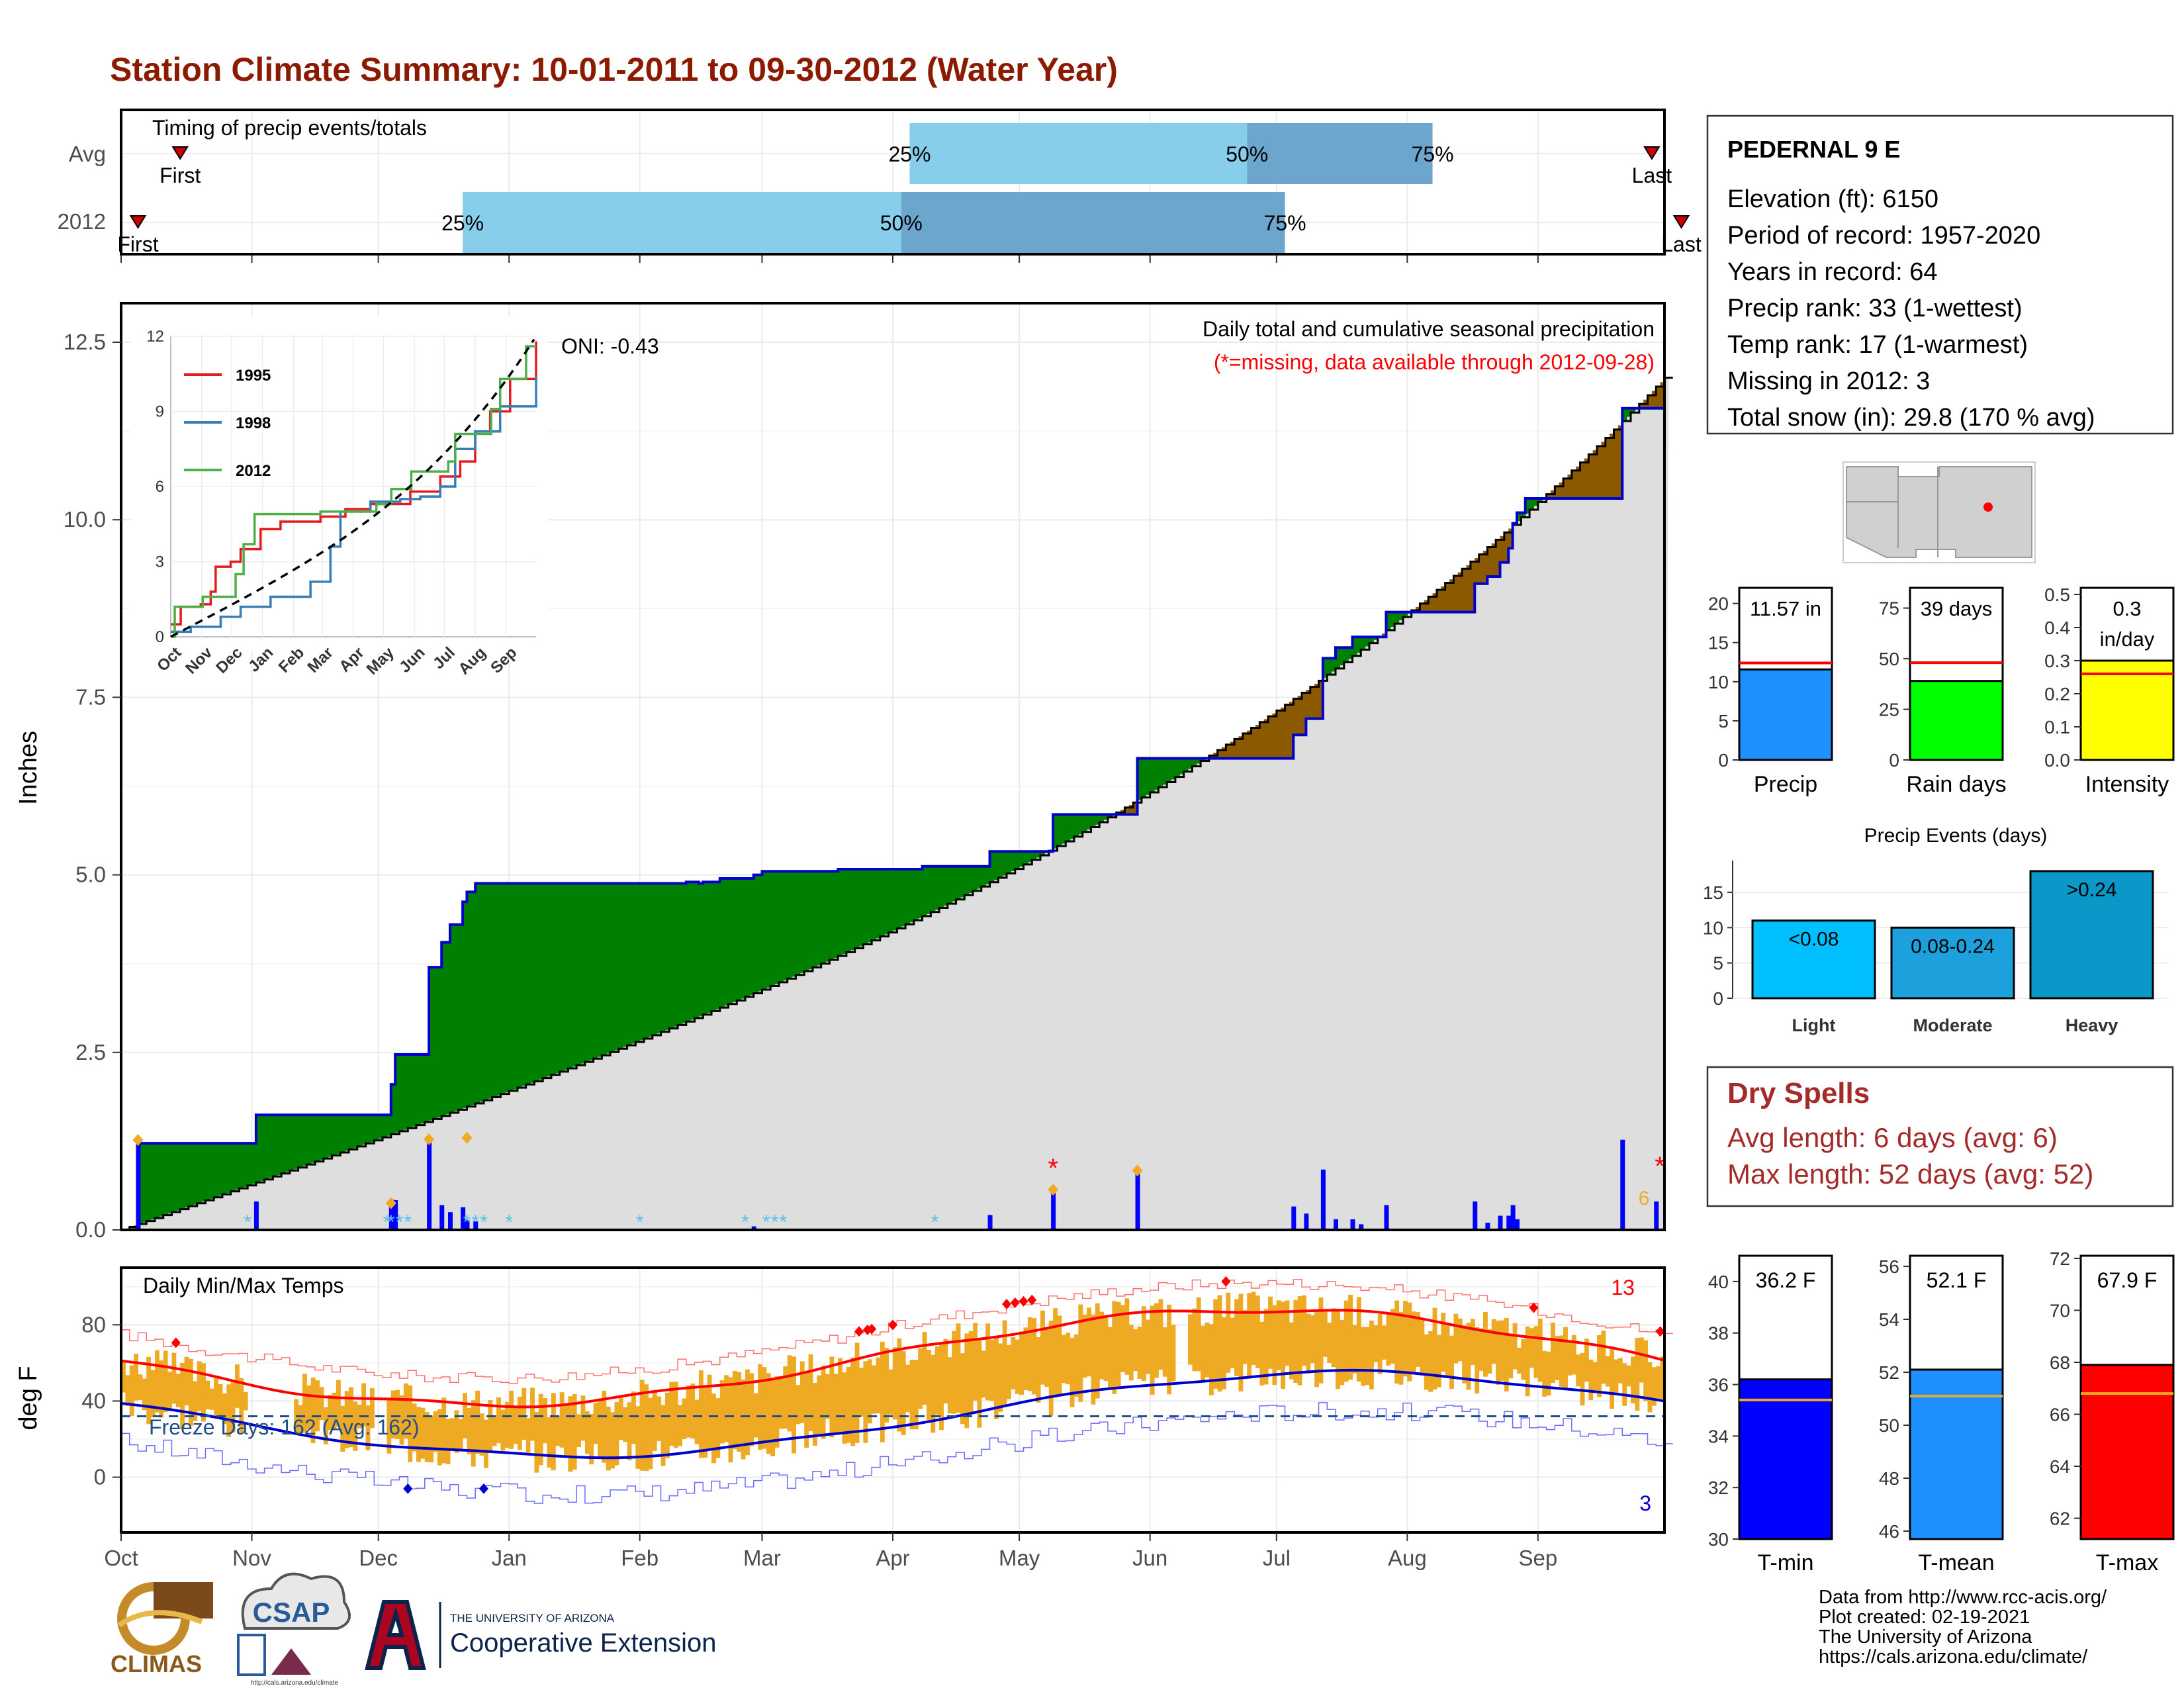 This screenshot has width=2184, height=1688. I want to click on y-tick-label: 38, so click(1718, 1333).